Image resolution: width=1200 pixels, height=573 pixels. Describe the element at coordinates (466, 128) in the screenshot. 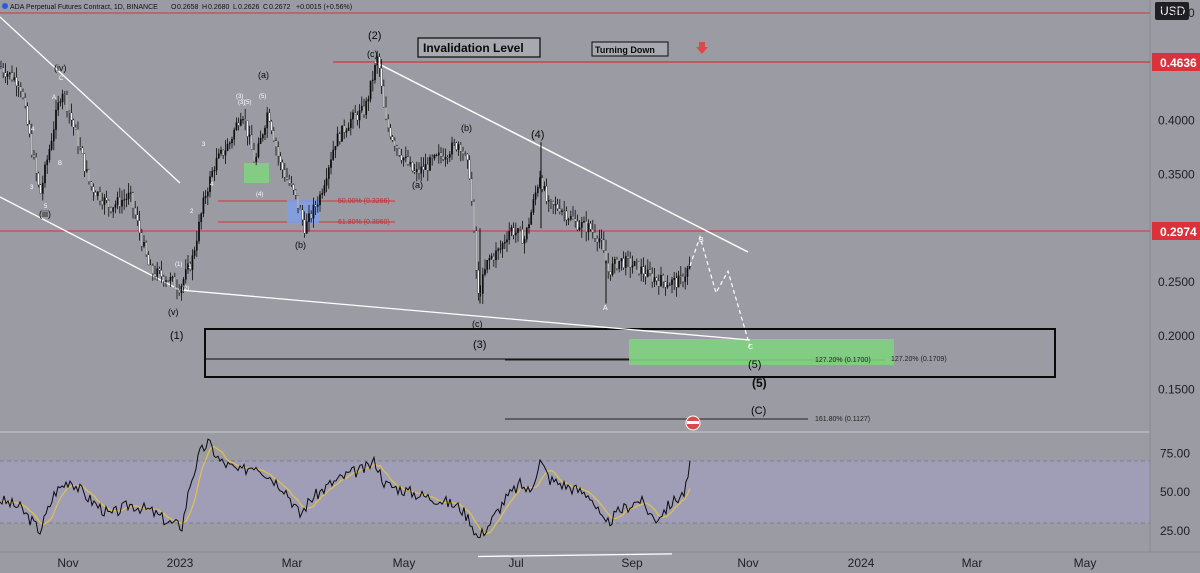

I see `wave-b-mid: (b)` at that location.